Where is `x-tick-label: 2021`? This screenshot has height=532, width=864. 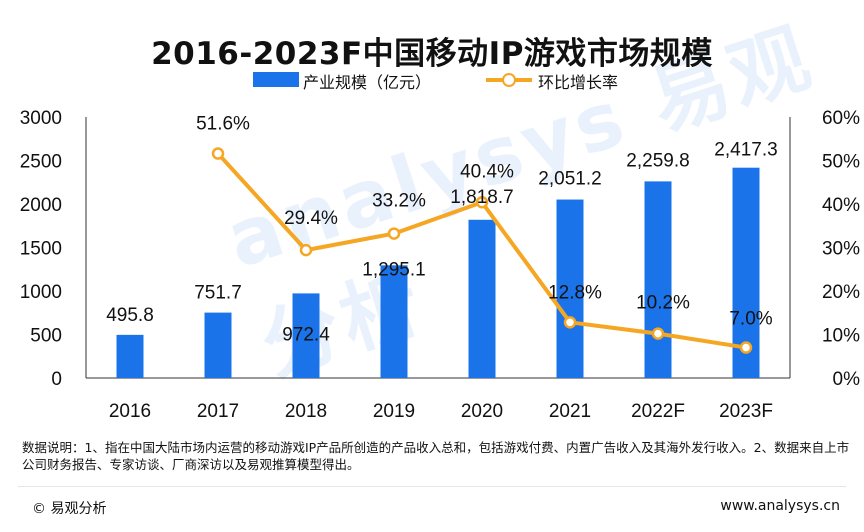 x-tick-label: 2021 is located at coordinates (570, 411).